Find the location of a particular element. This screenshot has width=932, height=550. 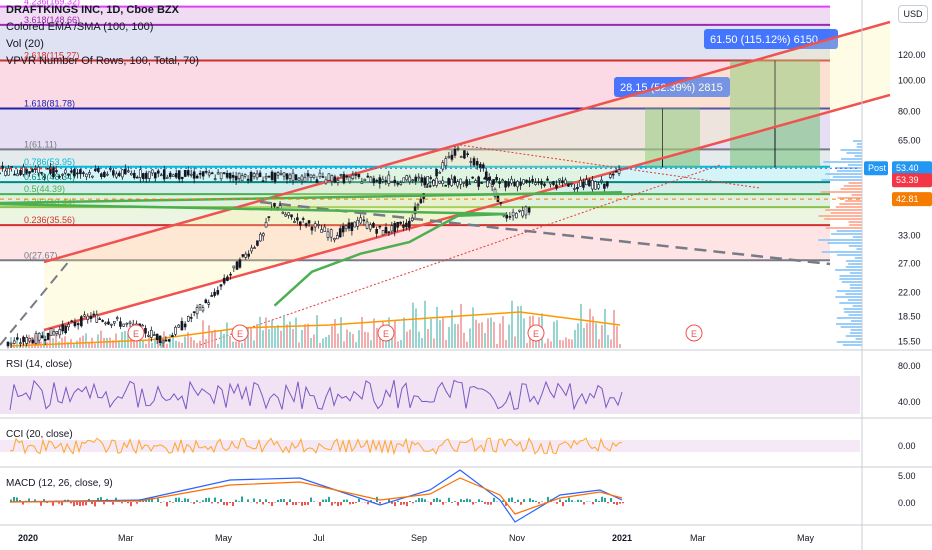

indicator-ema-sma: Colored EMA /SMA (100, 100) is located at coordinates (80, 27).